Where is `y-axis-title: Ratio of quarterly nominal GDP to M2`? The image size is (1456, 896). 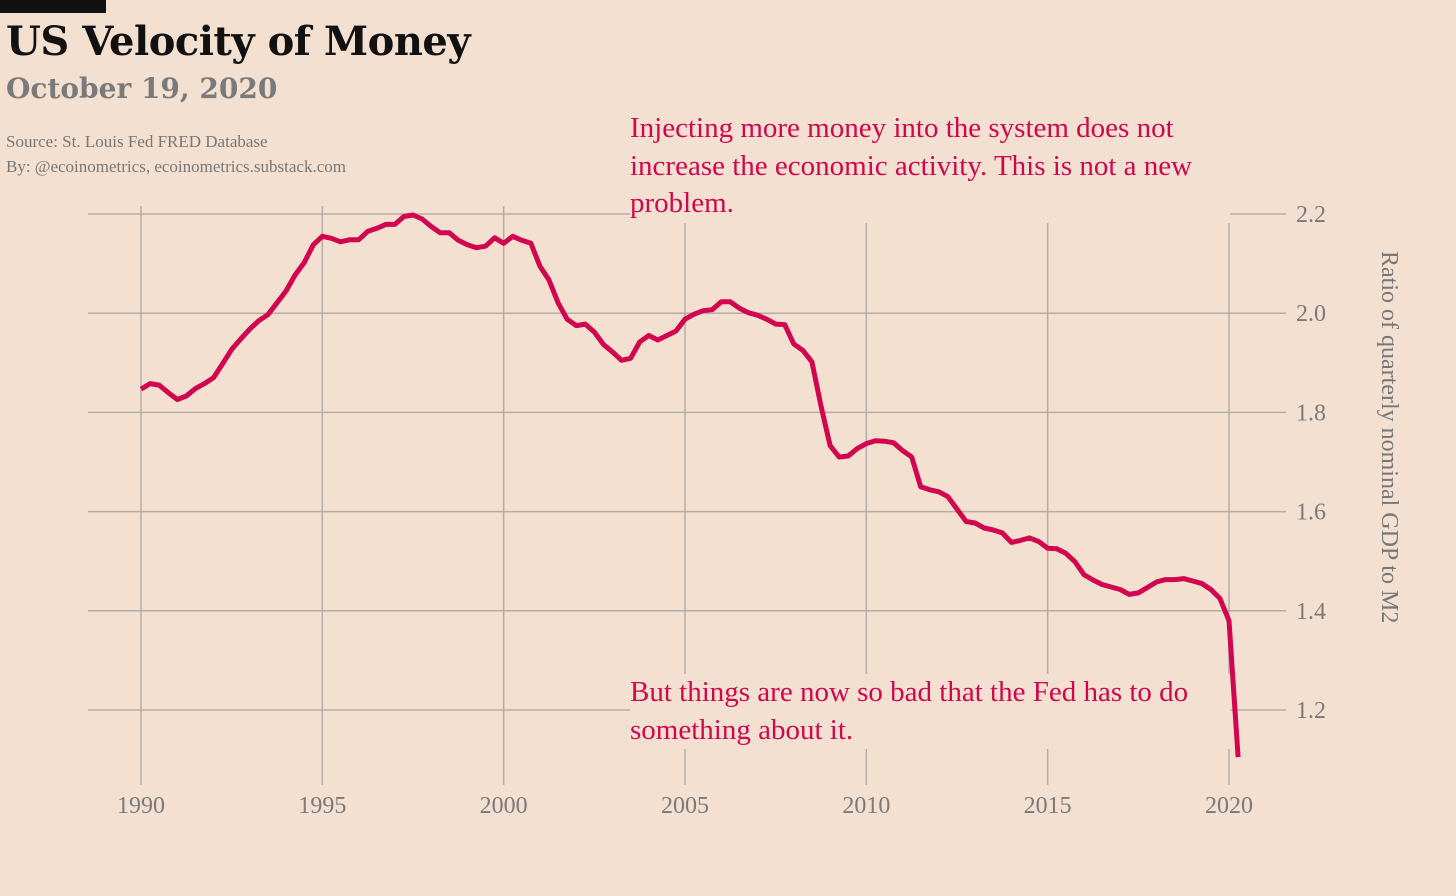 y-axis-title: Ratio of quarterly nominal GDP to M2 is located at coordinates (1389, 437).